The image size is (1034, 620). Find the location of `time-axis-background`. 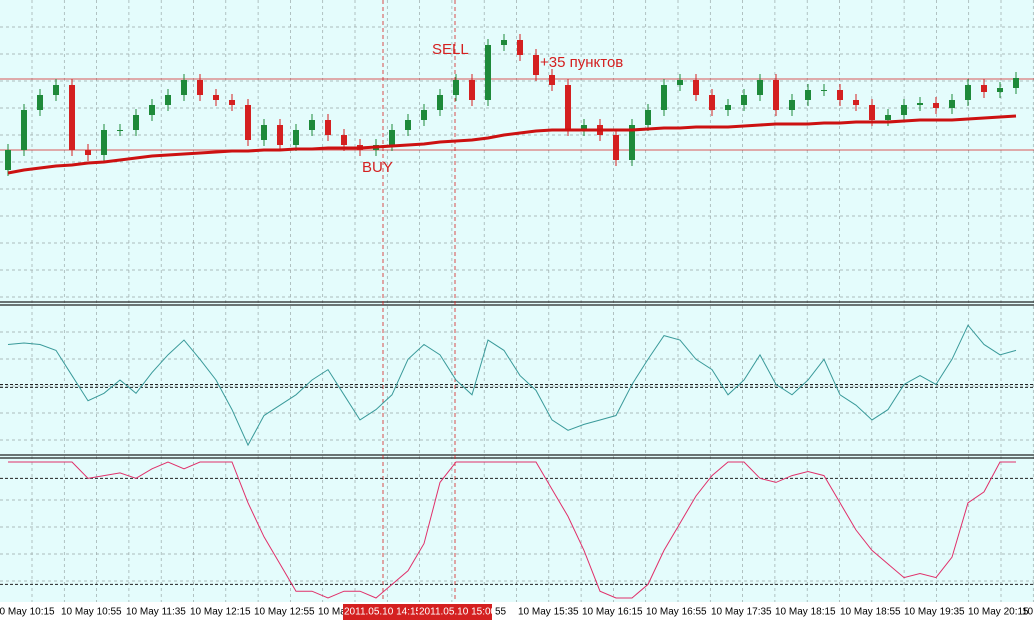

time-axis-background is located at coordinates (517, 611).